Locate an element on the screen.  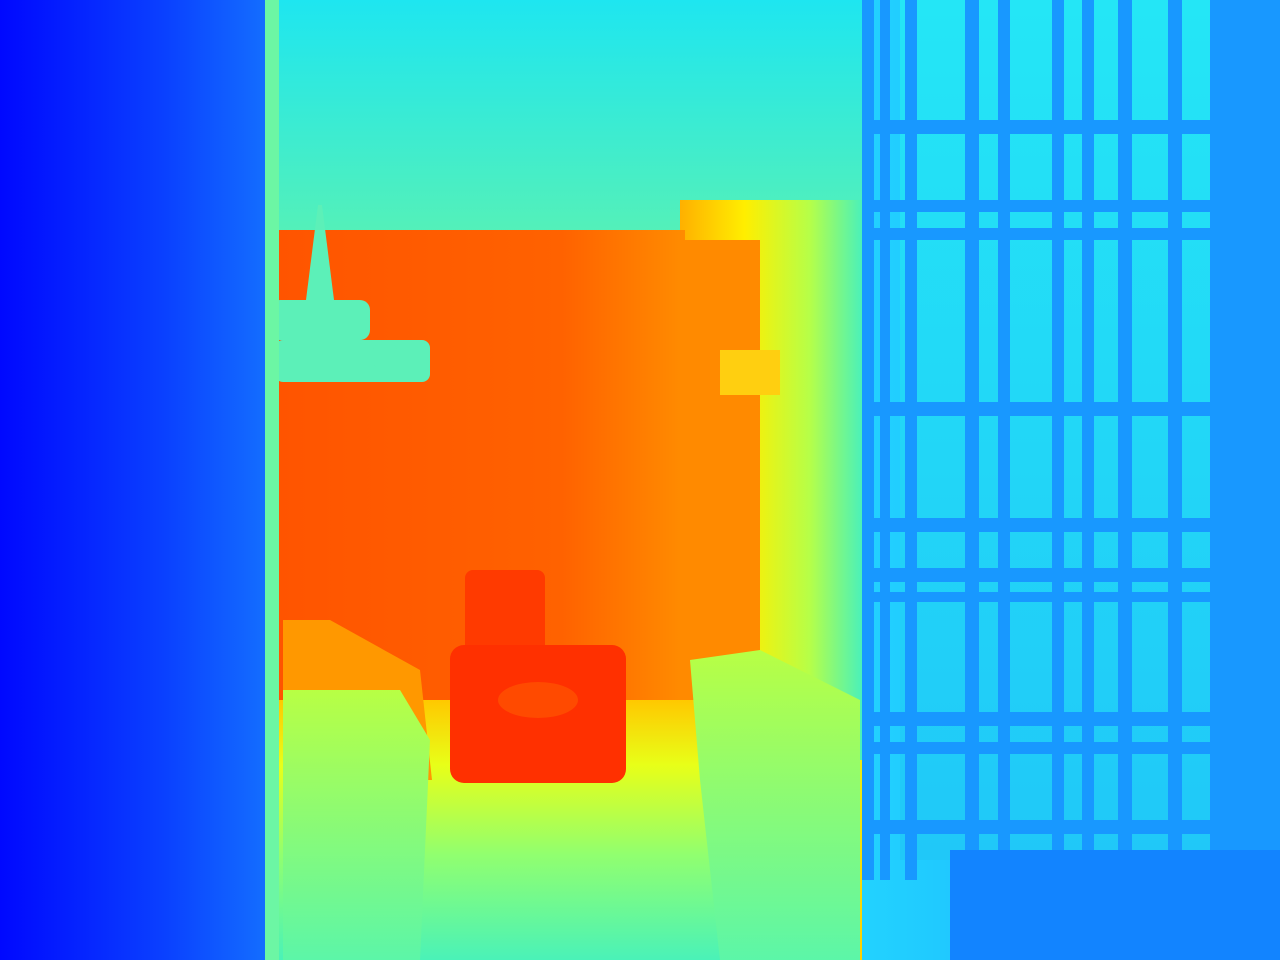
far-room-side-wall is located at coordinates (720, 470).